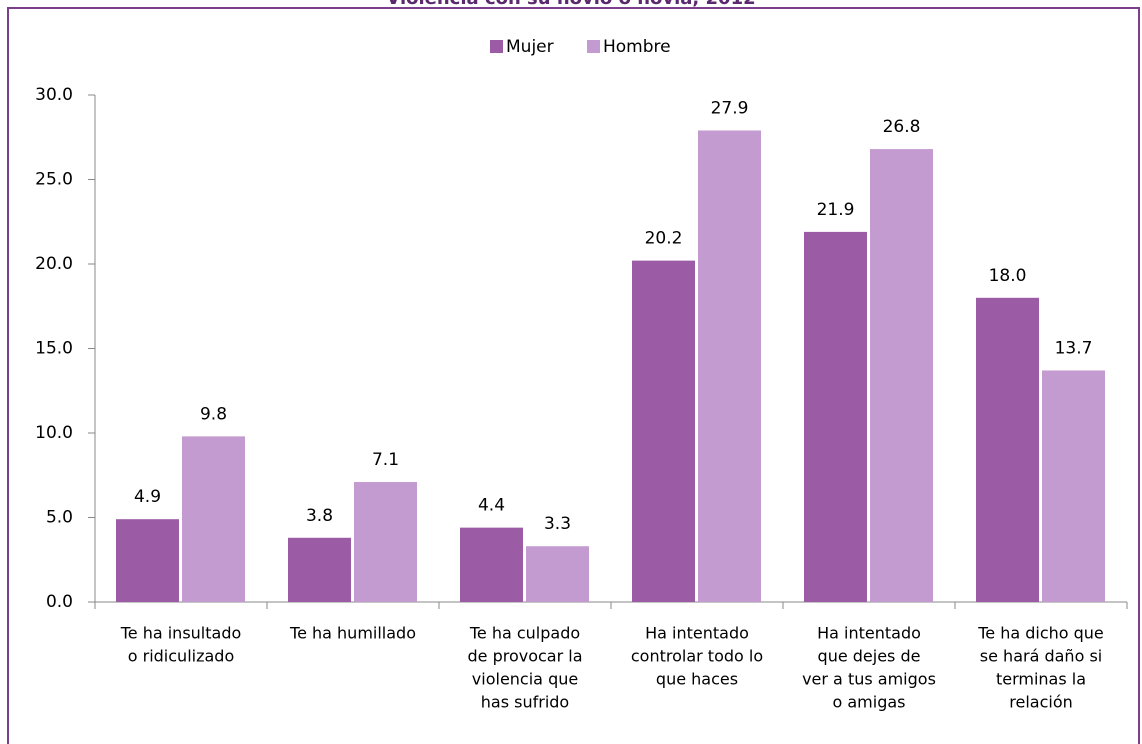  I want to click on y-tick-label: 15.0, so click(54, 349).